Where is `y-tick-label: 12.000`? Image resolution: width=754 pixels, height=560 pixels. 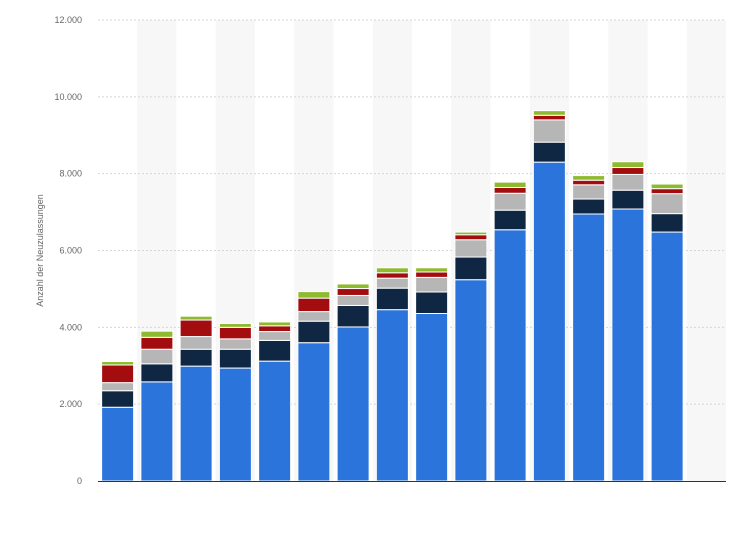 y-tick-label: 12.000 is located at coordinates (68, 20).